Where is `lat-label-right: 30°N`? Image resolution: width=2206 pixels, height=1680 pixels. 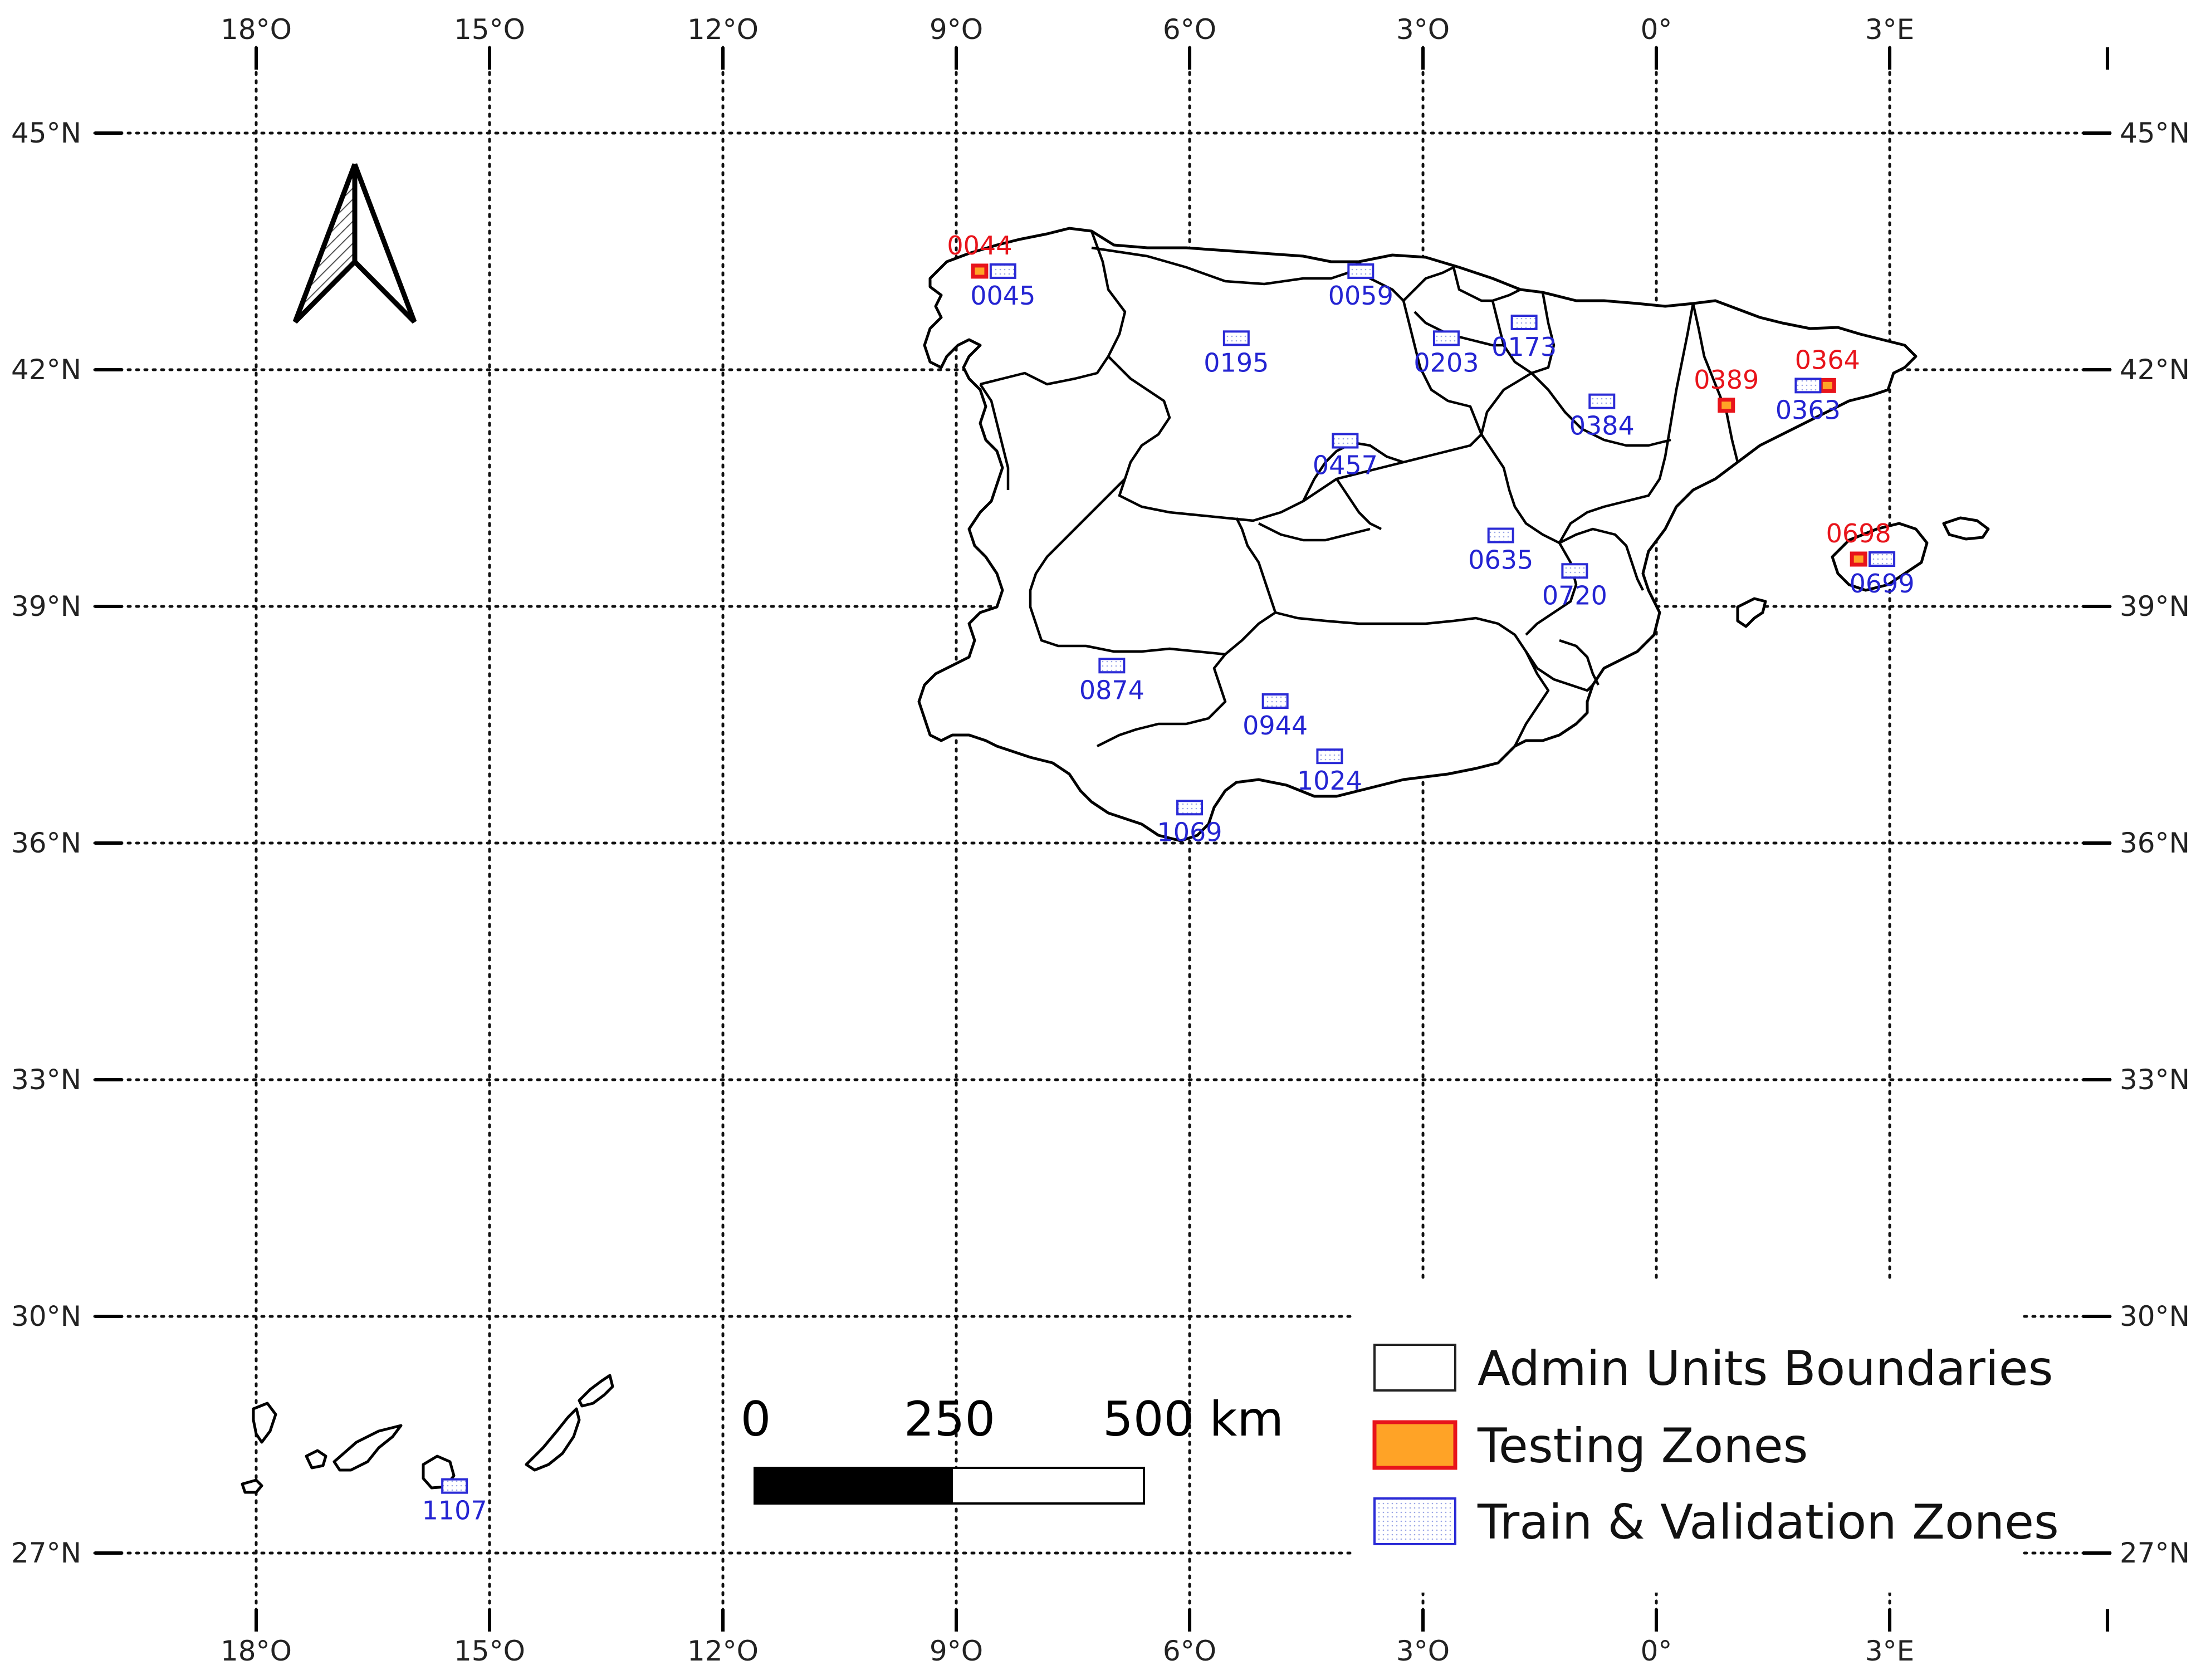
lat-label-right: 30°N is located at coordinates (2155, 1316).